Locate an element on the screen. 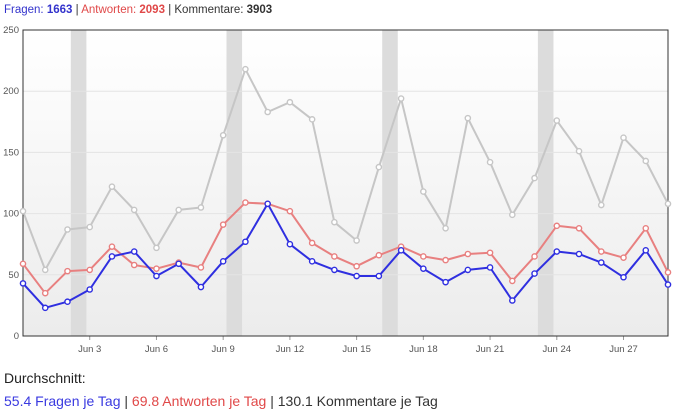 This screenshot has height=420, width=680. comments-total-label: Kommentare: is located at coordinates (209, 10).